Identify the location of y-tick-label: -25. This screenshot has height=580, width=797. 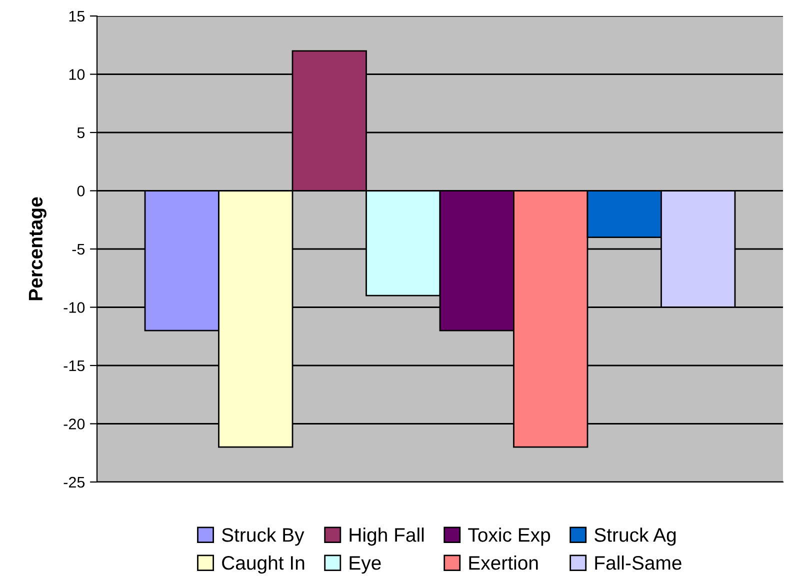
(74, 482).